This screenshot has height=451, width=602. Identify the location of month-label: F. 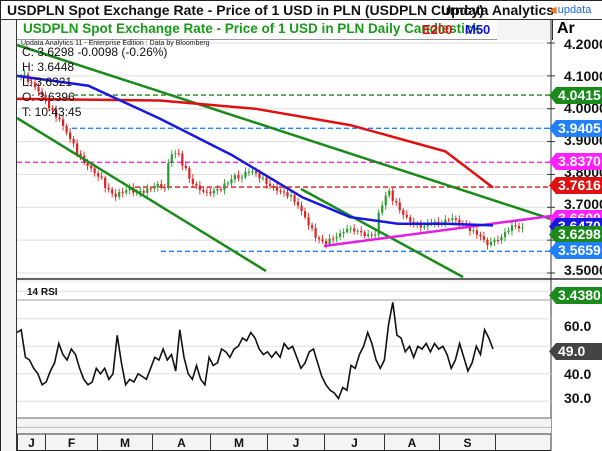
(71, 442).